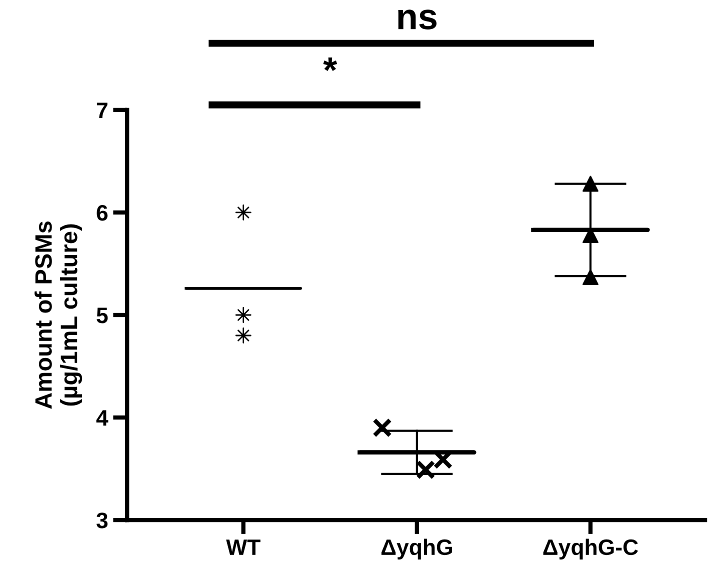 The image size is (710, 580). I want to click on y-tick-label: 3, so click(102, 520).